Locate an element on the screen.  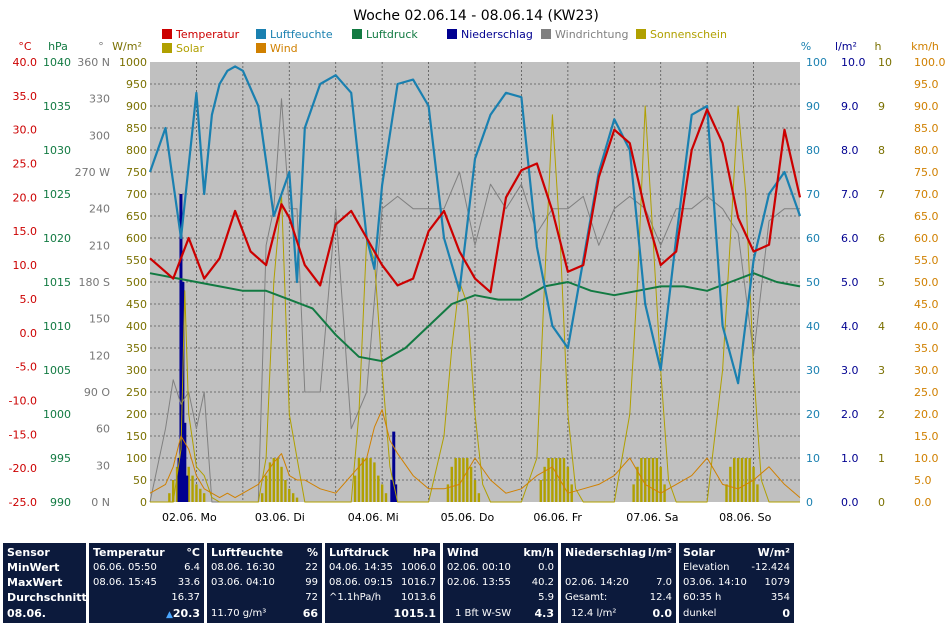
x-label: 05.06. Do is located at coordinates (468, 517).